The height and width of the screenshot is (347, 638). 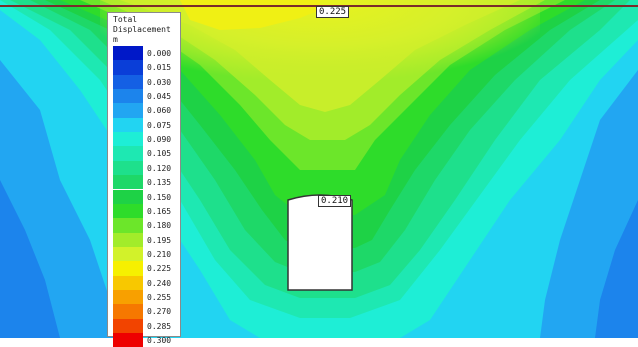 I want to click on legend-value: 0.120, so click(x=159, y=168).